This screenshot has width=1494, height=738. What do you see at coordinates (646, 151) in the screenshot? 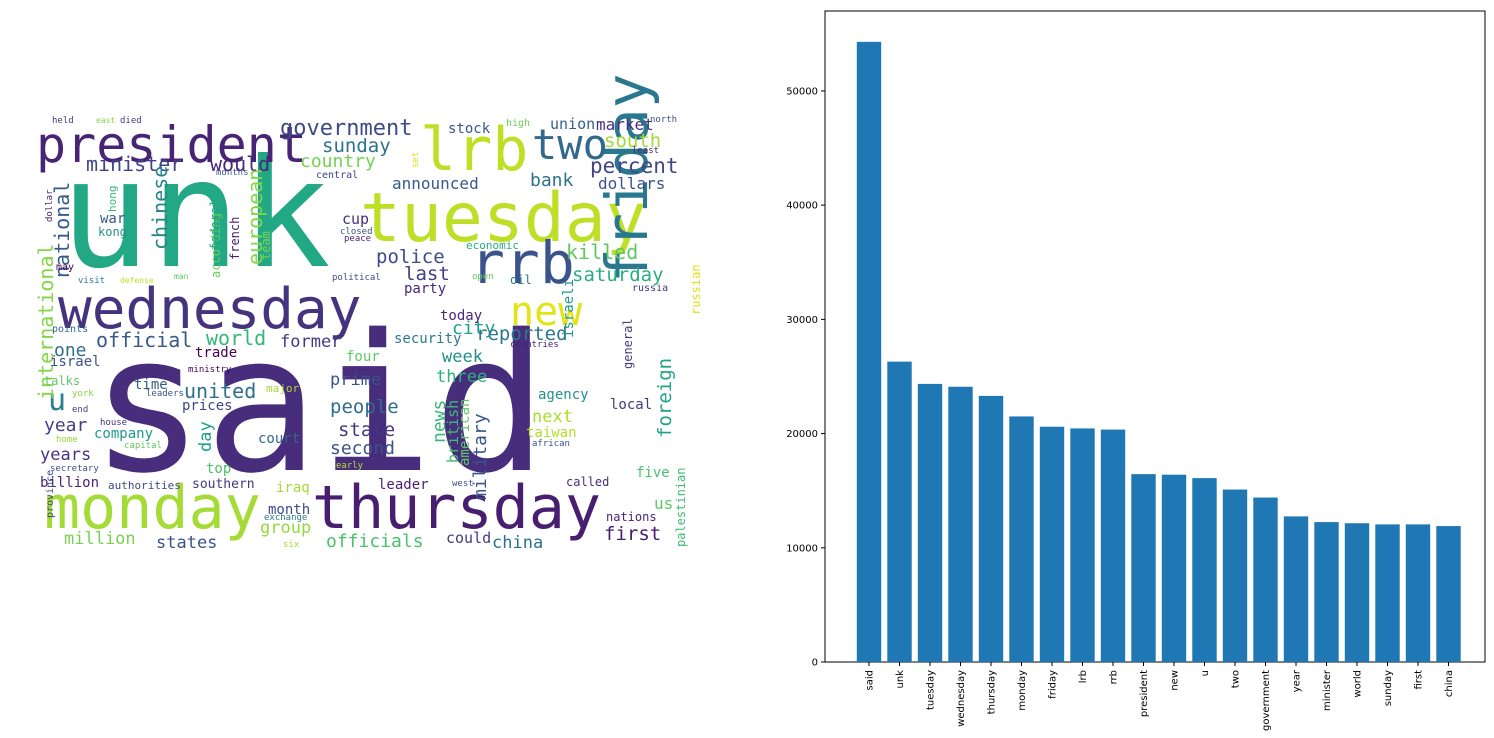
I see `word-cloud-word: least` at bounding box center [646, 151].